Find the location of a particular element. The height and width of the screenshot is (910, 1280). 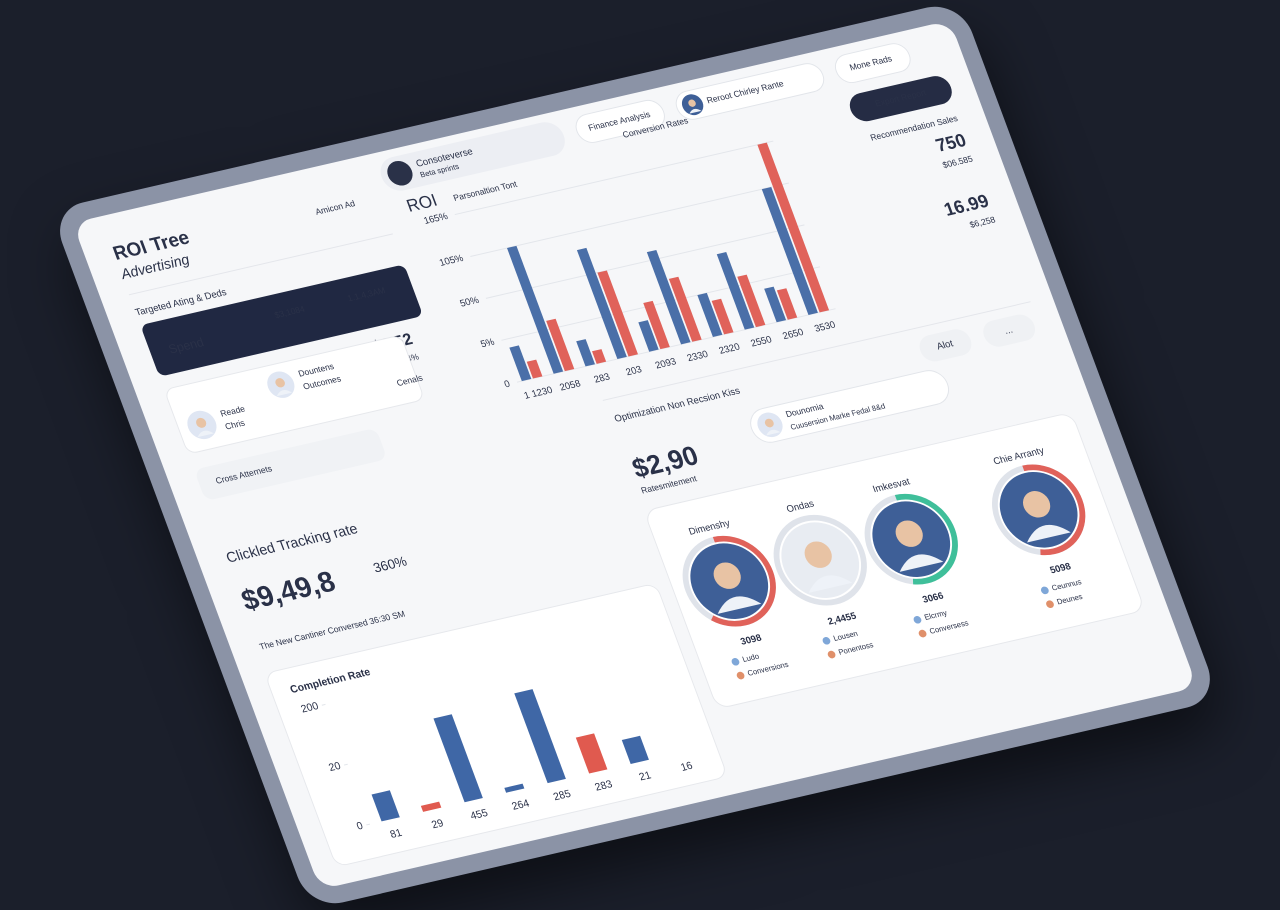

y-tick-label: 105% is located at coordinates (452, 261).